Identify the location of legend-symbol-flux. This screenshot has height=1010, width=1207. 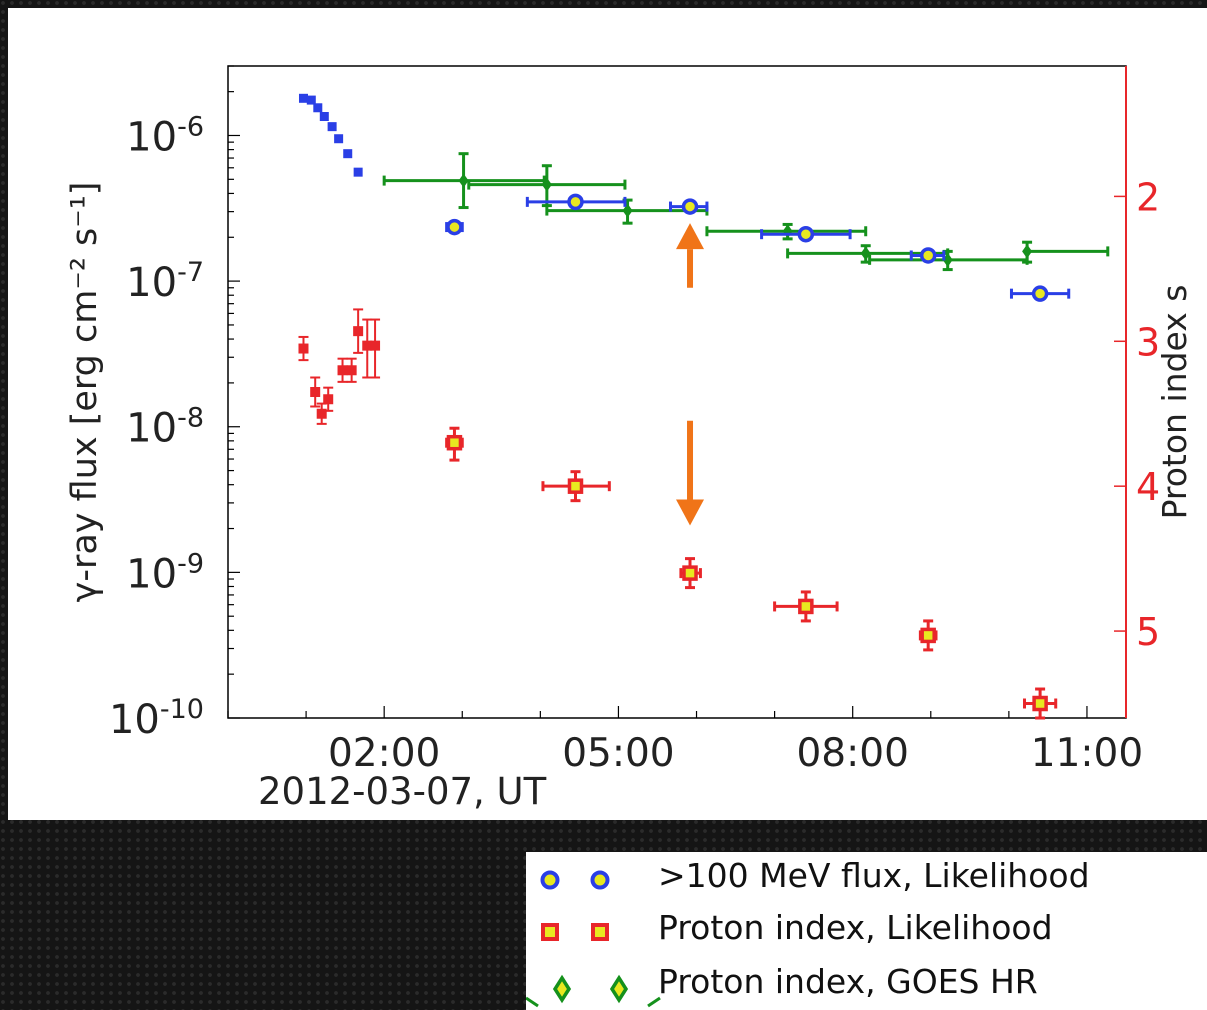
(575, 880).